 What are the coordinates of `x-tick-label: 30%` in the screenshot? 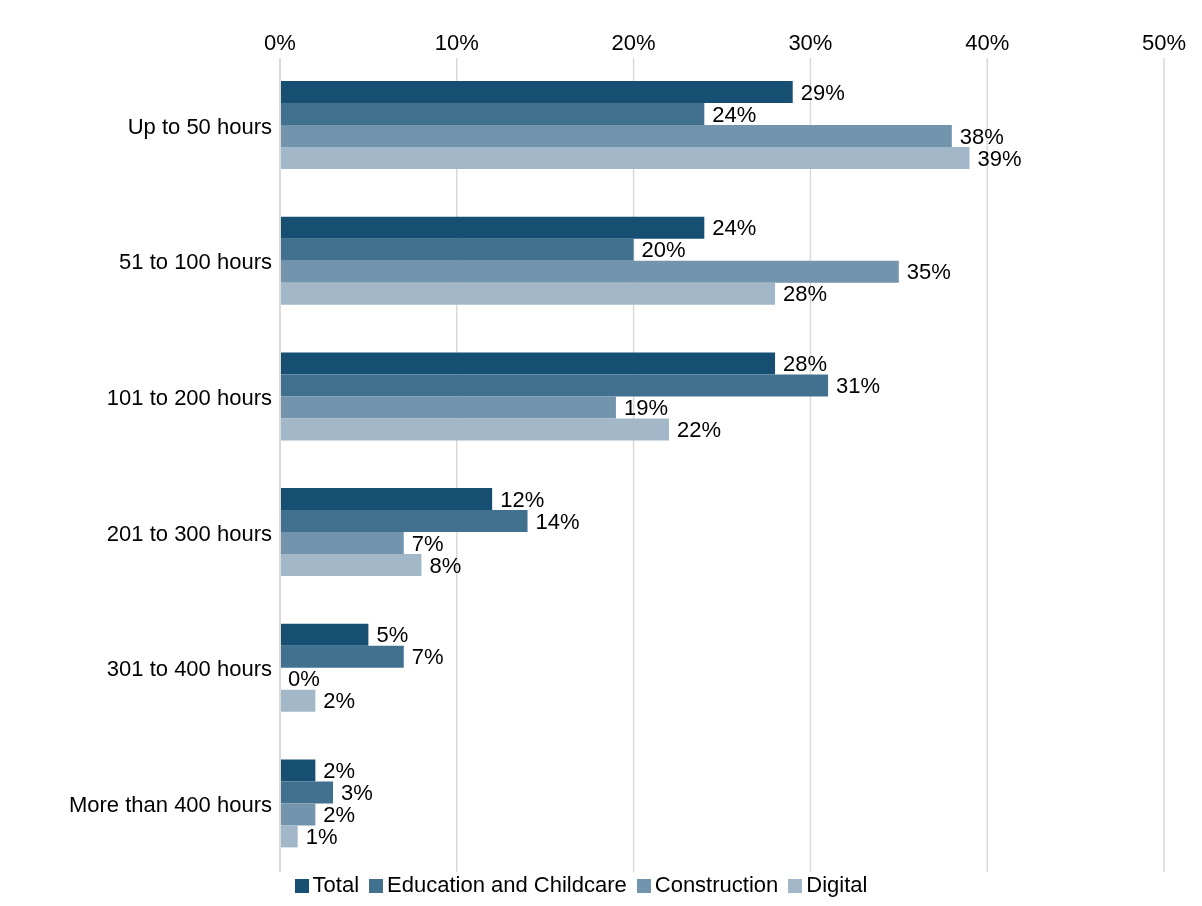 It's located at (810, 42).